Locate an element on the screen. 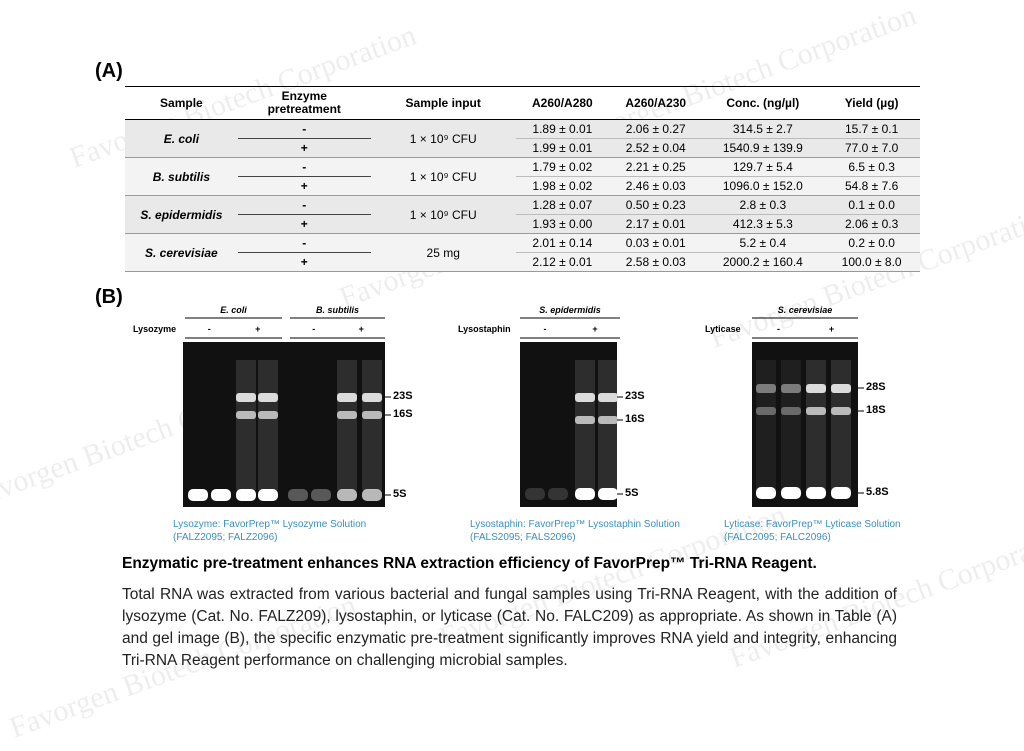  value-cell: 1.99 ± 0.01 is located at coordinates (562, 148).